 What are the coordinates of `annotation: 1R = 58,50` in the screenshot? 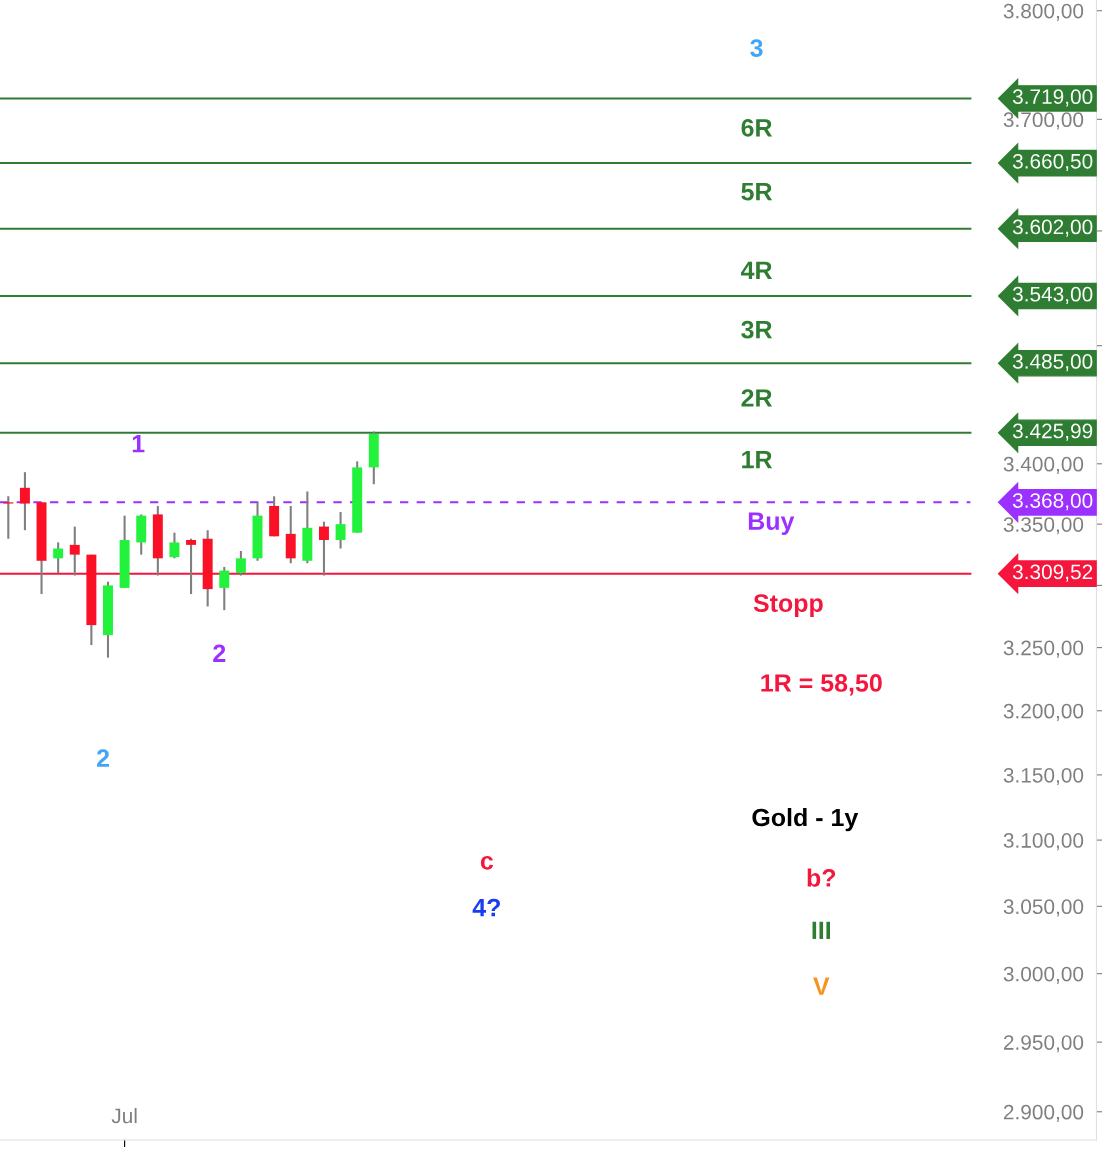 It's located at (821, 685).